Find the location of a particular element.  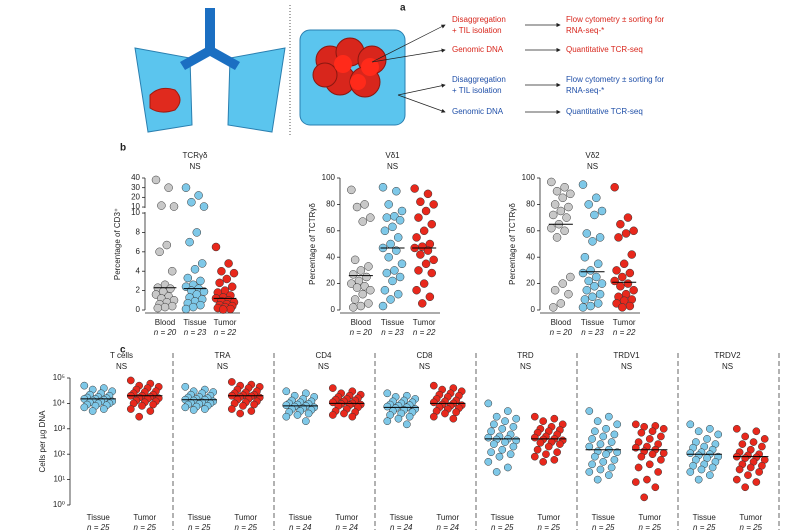

x-tick-label: Blood is located at coordinates (361, 322).